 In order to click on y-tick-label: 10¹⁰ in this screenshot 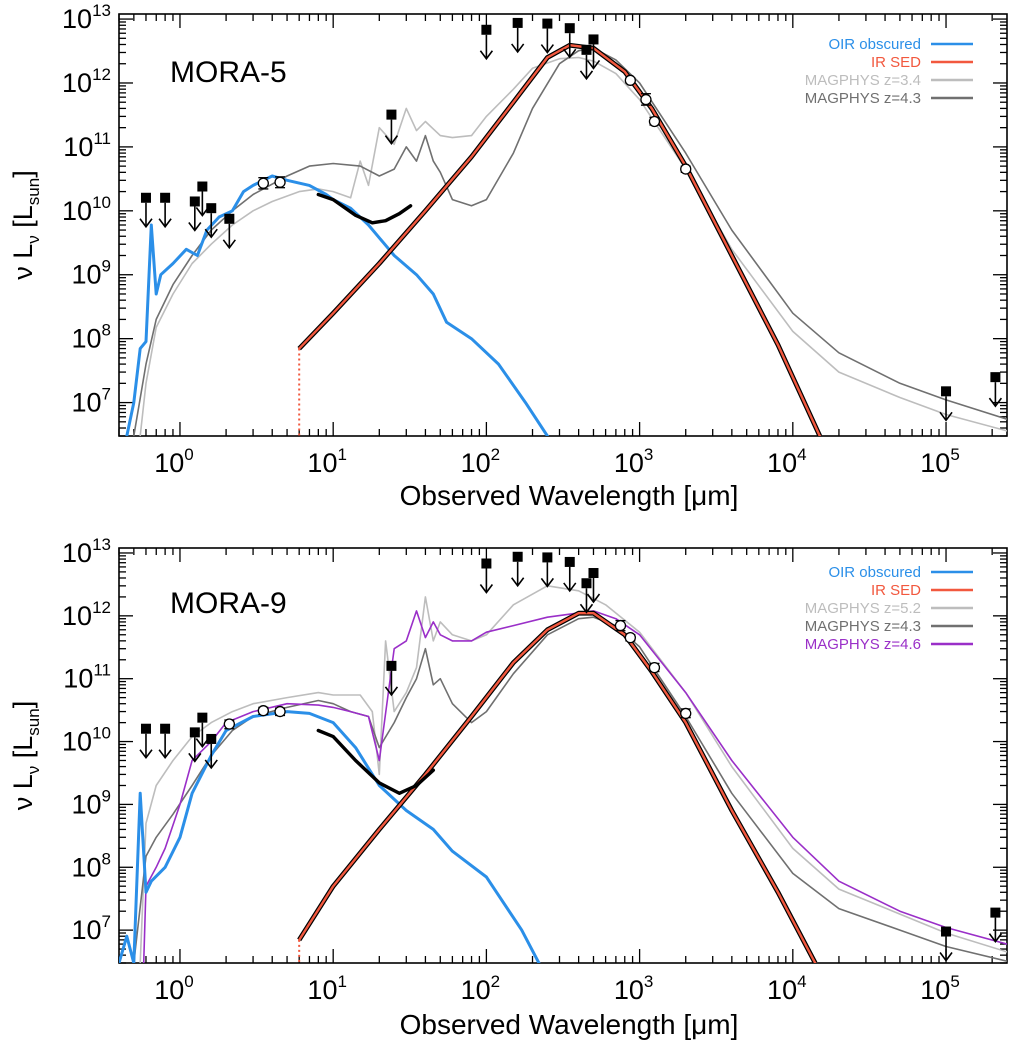, I will do `click(86, 740)`.